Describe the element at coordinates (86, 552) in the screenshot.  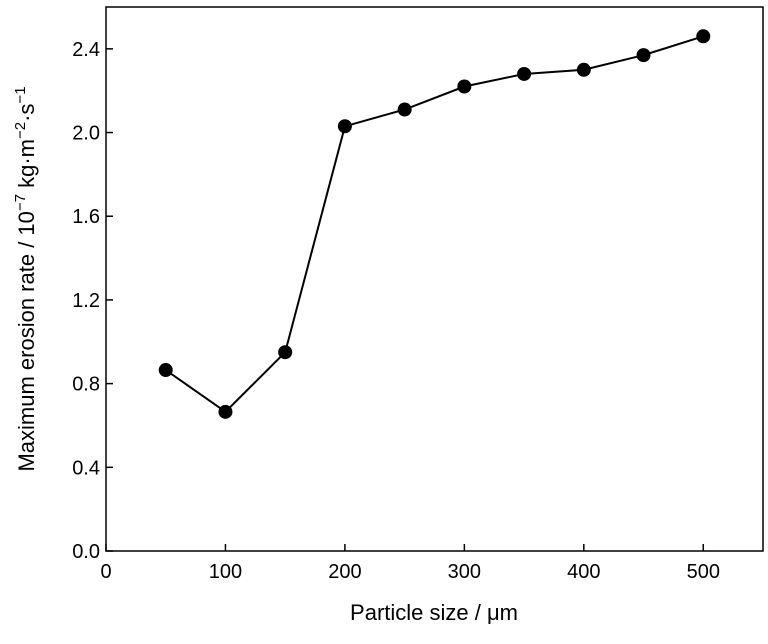
I see `y-tick-label: 0.0` at that location.